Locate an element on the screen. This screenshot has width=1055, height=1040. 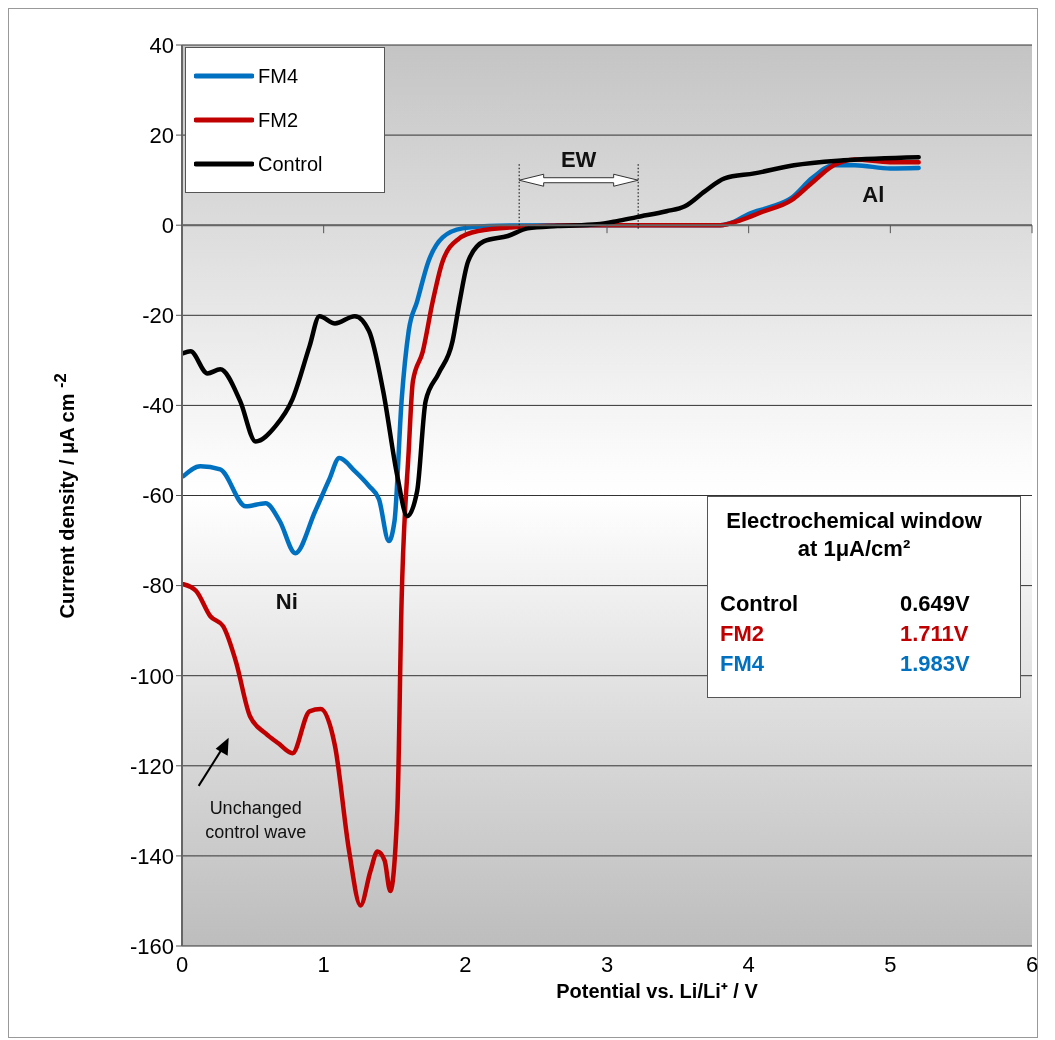
y-tick-label: 20 is located at coordinates (161, 135).